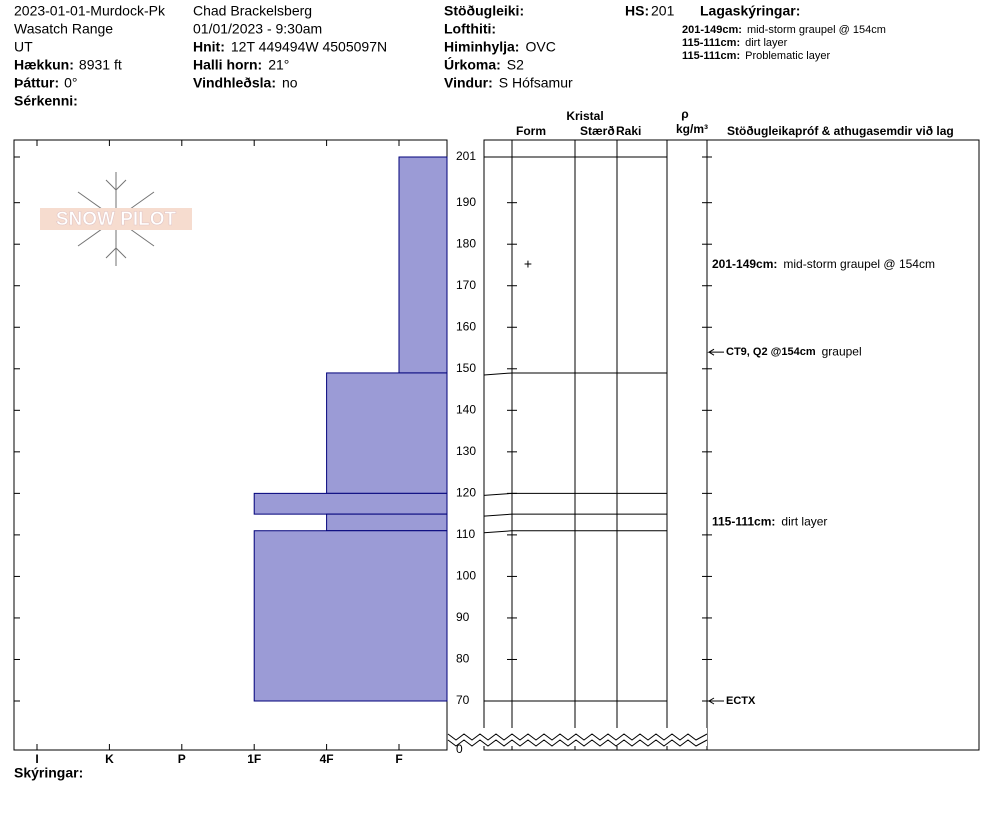 This screenshot has width=994, height=840. I want to click on crystal-symbol: +, so click(528, 264).